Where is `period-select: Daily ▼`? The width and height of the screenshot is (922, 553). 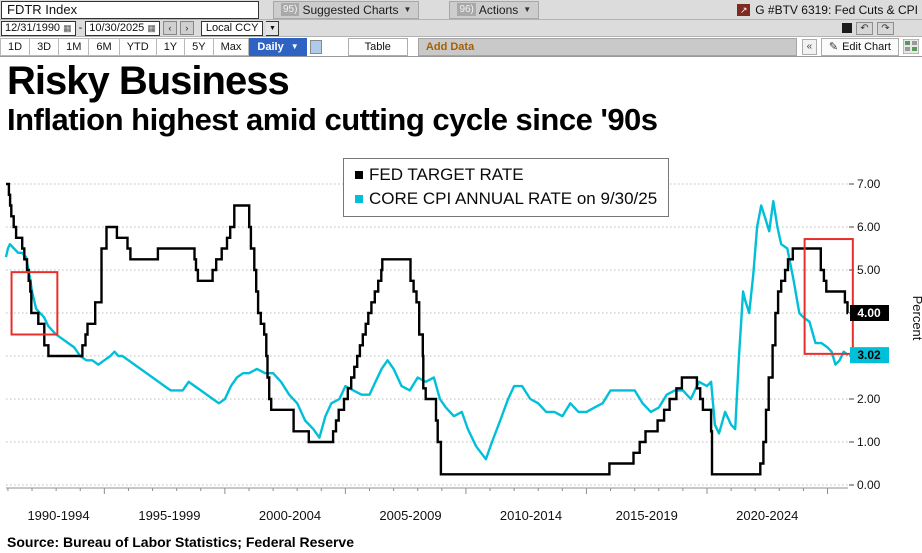
period-select: Daily ▼ is located at coordinates (278, 46).